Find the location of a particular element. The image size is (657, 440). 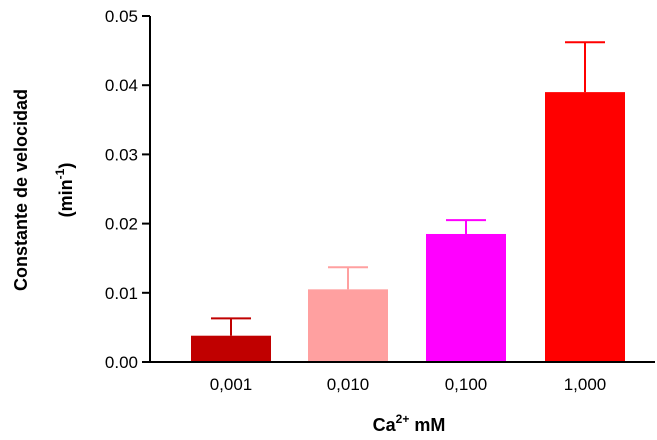

y-axis-unit-pre: (min is located at coordinates (66, 198).